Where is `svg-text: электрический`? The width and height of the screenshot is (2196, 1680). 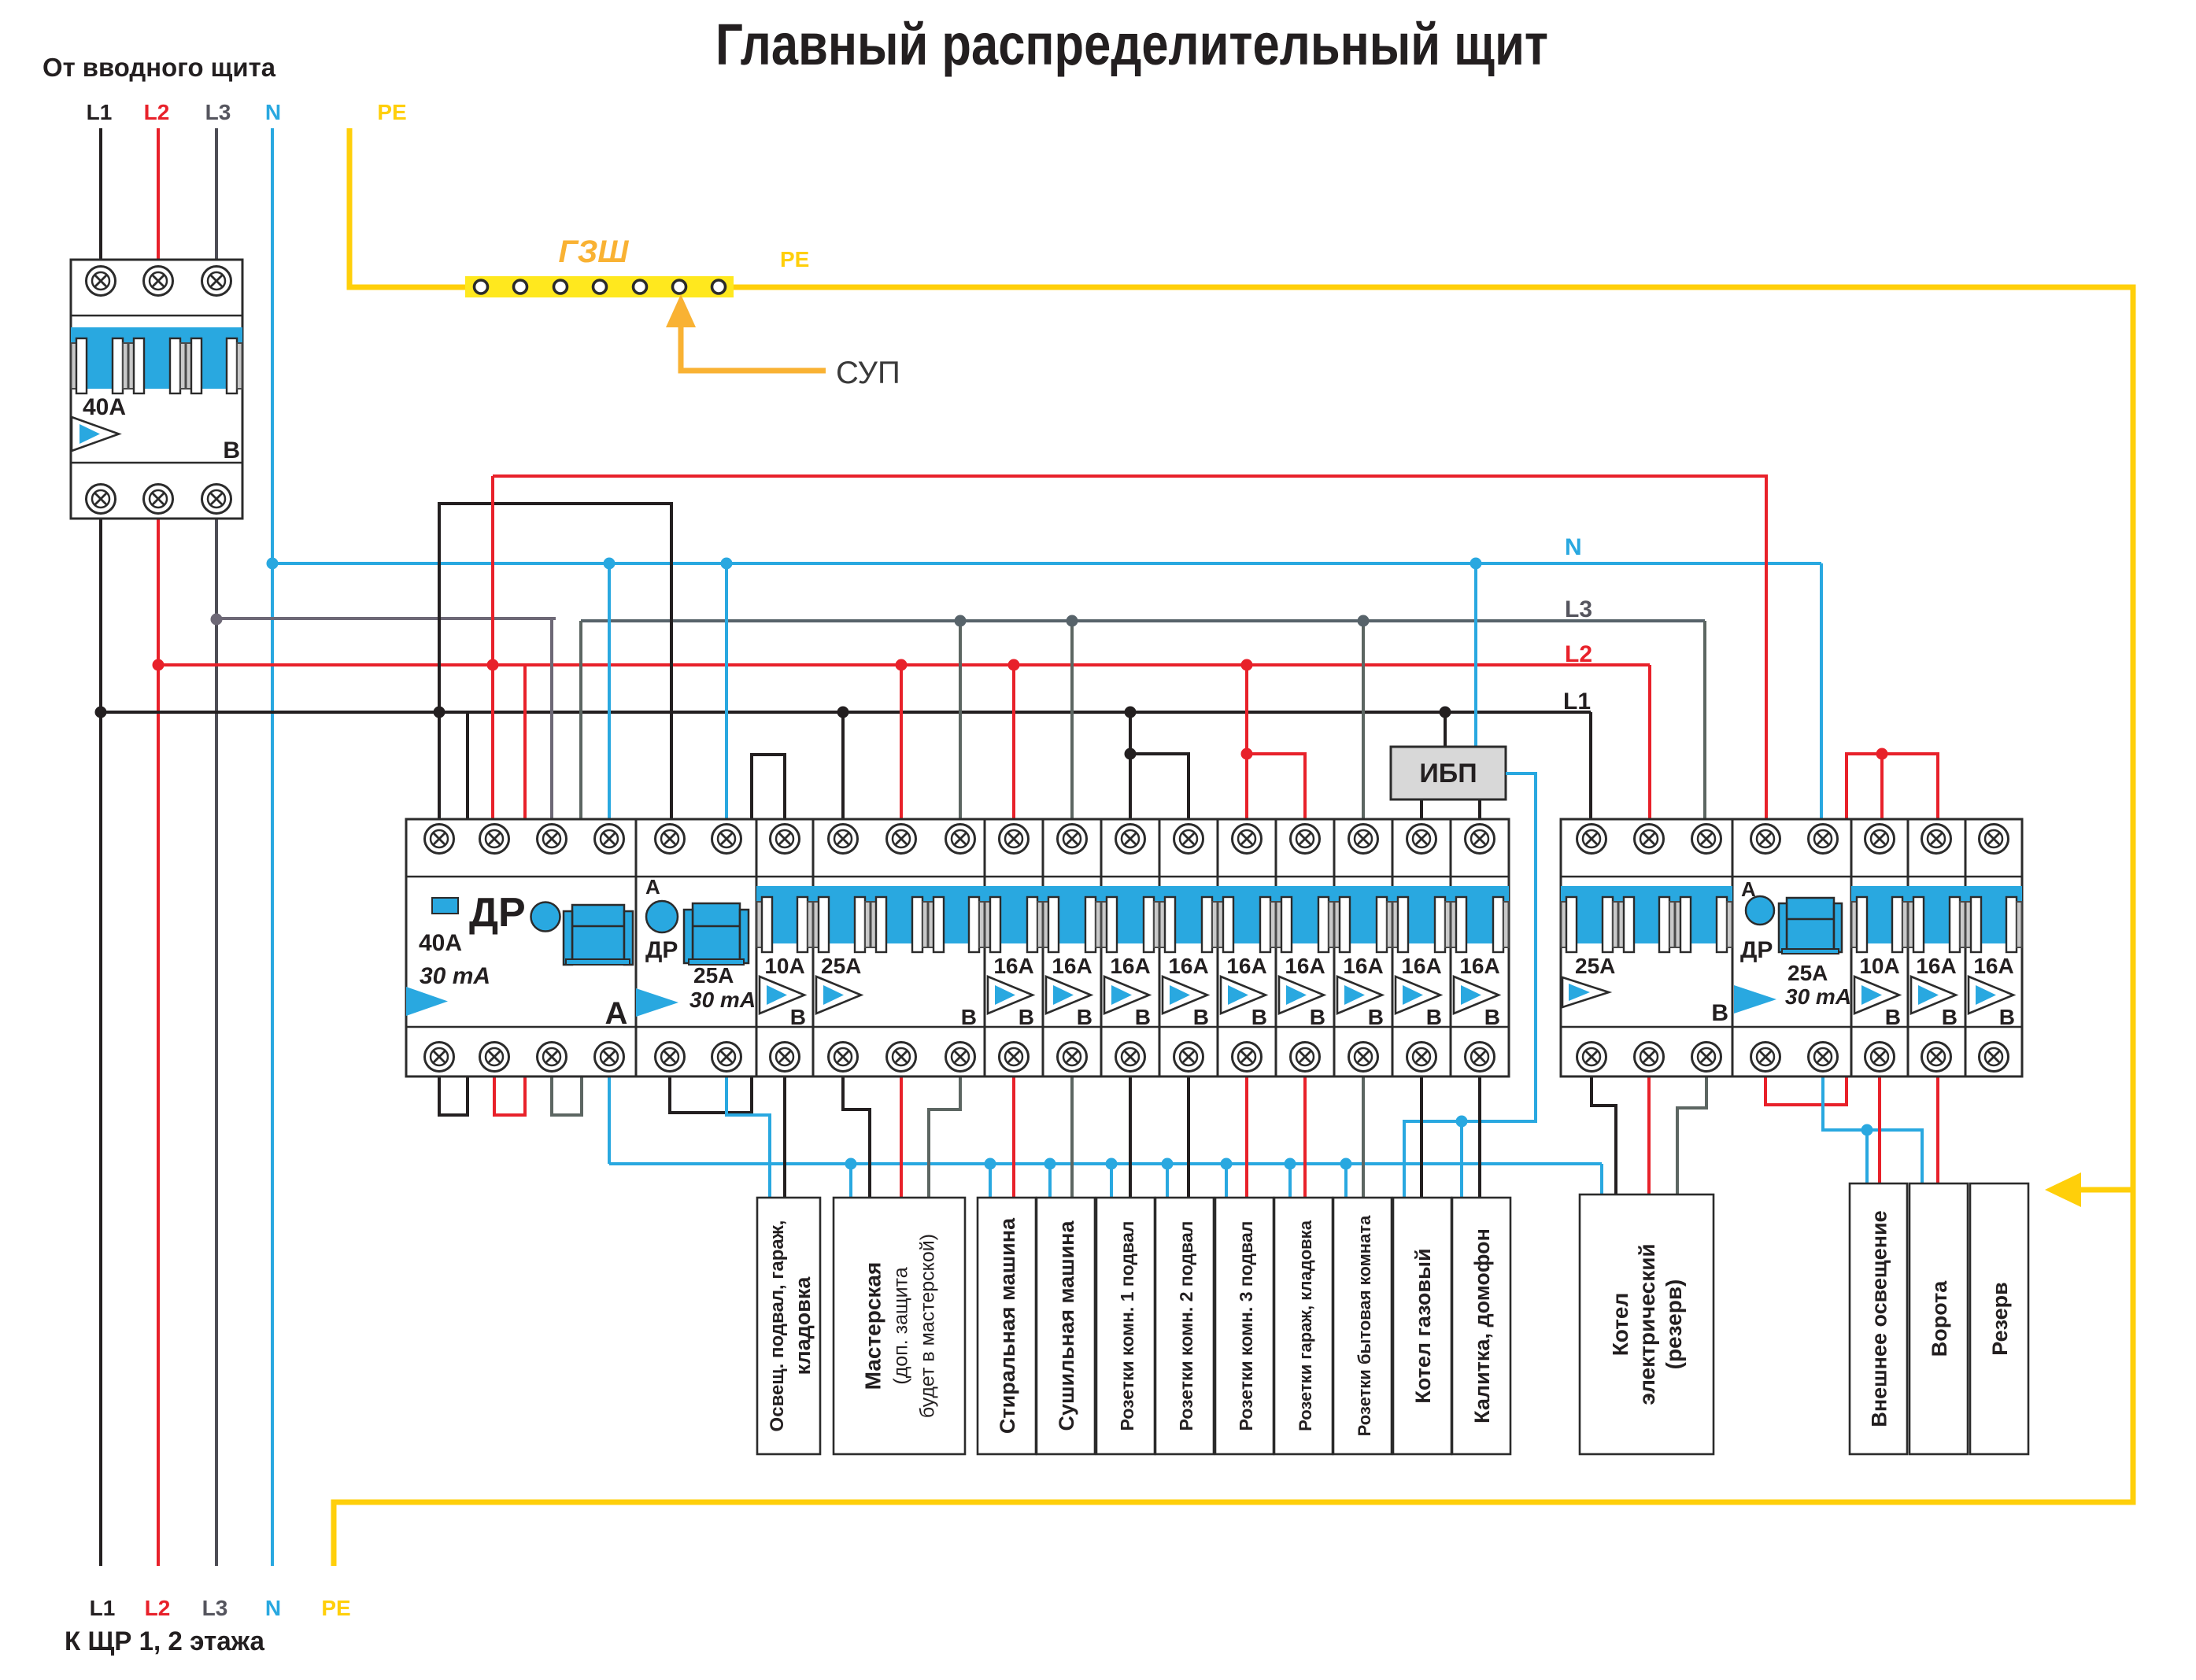 svg-text: электрический is located at coordinates (1647, 1324).